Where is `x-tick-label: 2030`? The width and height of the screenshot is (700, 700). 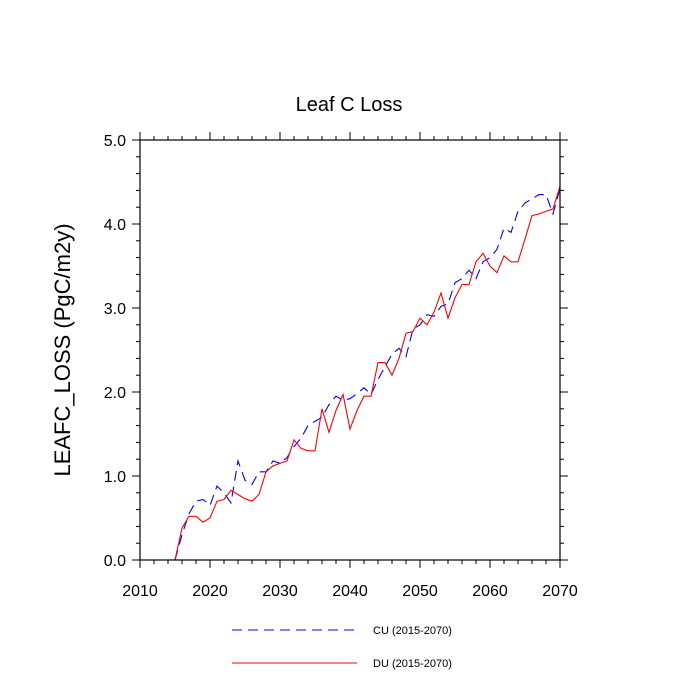
x-tick-label: 2030 is located at coordinates (280, 591).